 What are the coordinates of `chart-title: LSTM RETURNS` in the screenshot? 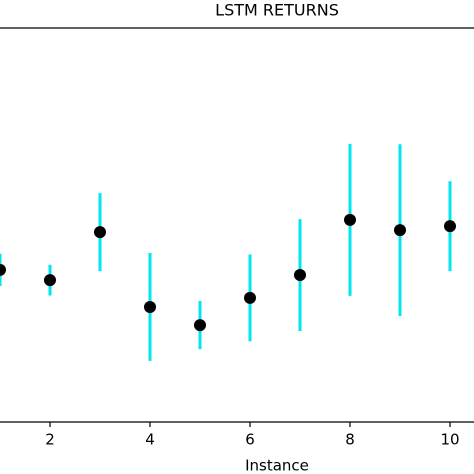 It's located at (277, 10).